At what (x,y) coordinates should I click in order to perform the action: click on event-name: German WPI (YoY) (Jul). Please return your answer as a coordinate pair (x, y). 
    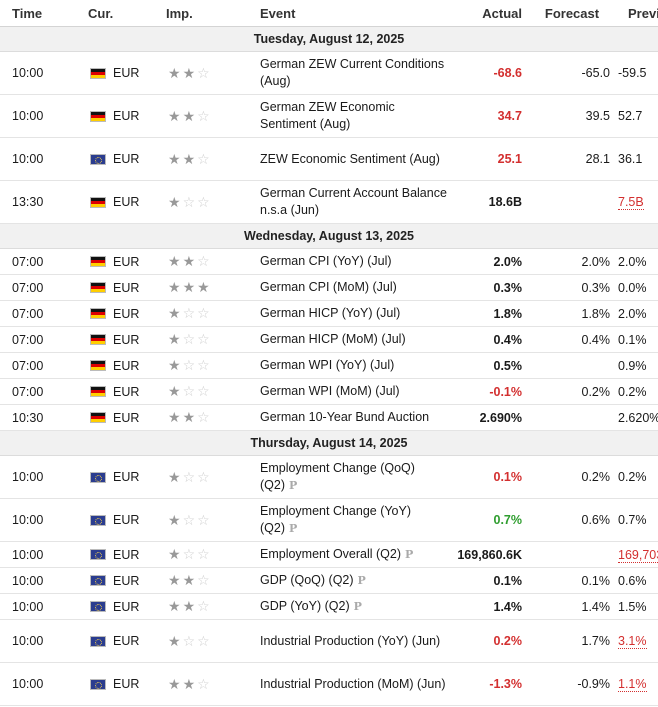
    Looking at the image, I should click on (353, 365).